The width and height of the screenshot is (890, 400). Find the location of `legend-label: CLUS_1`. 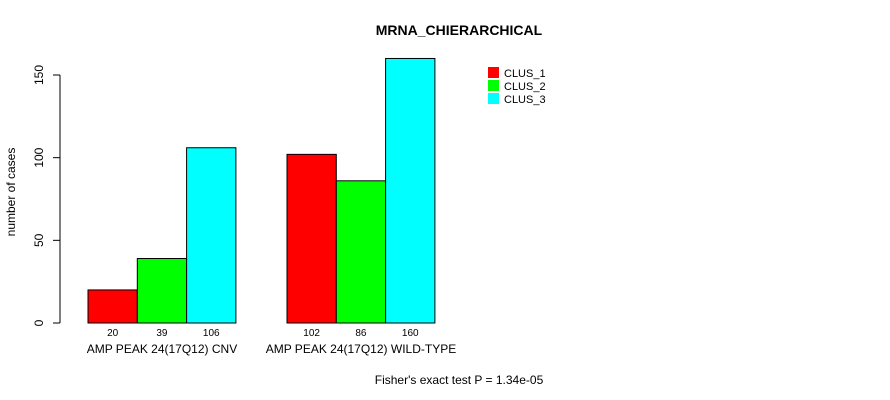

legend-label: CLUS_1 is located at coordinates (525, 74).